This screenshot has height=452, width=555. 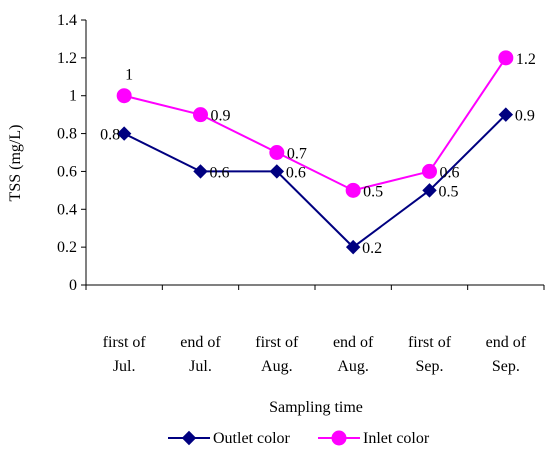 I want to click on y-tick-label: 1, so click(x=73, y=96).